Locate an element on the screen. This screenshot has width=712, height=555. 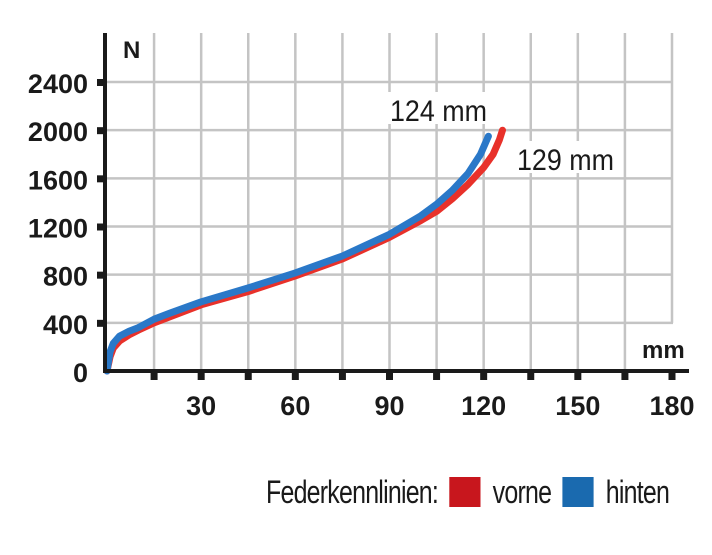
x-tick-label: 150 is located at coordinates (577, 406).